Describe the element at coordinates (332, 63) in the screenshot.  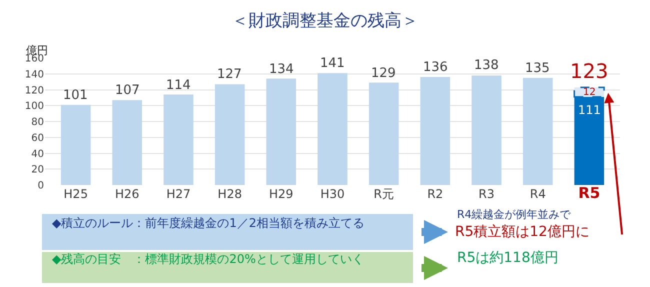
I see `data-label: 141` at that location.